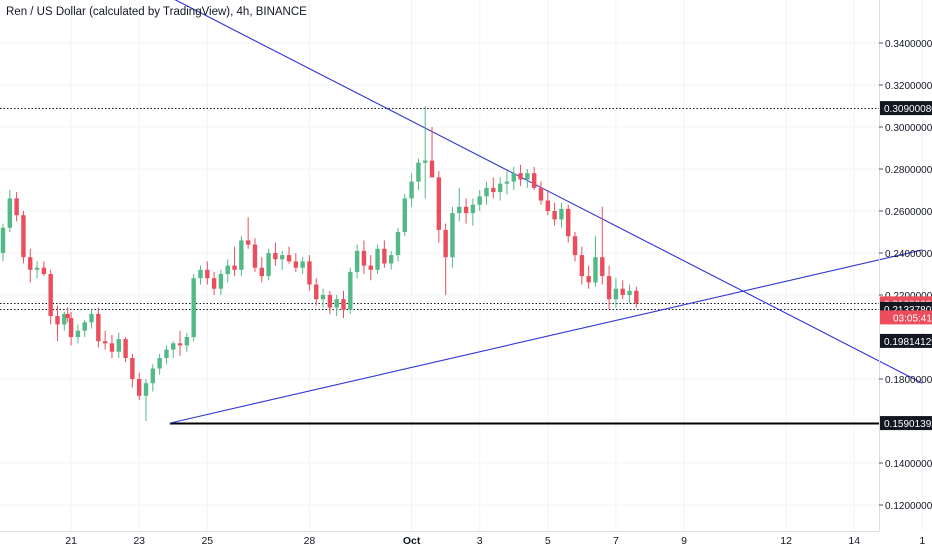  Describe the element at coordinates (786, 541) in the screenshot. I see `x-tick-label: 12` at that location.